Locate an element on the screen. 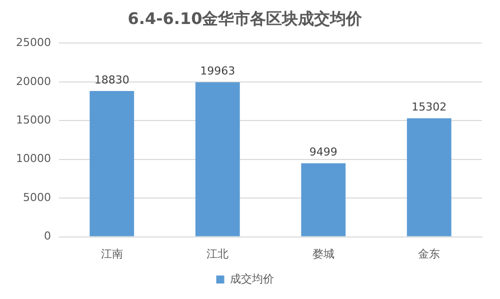  y-tick-label: 20000 is located at coordinates (33, 81).